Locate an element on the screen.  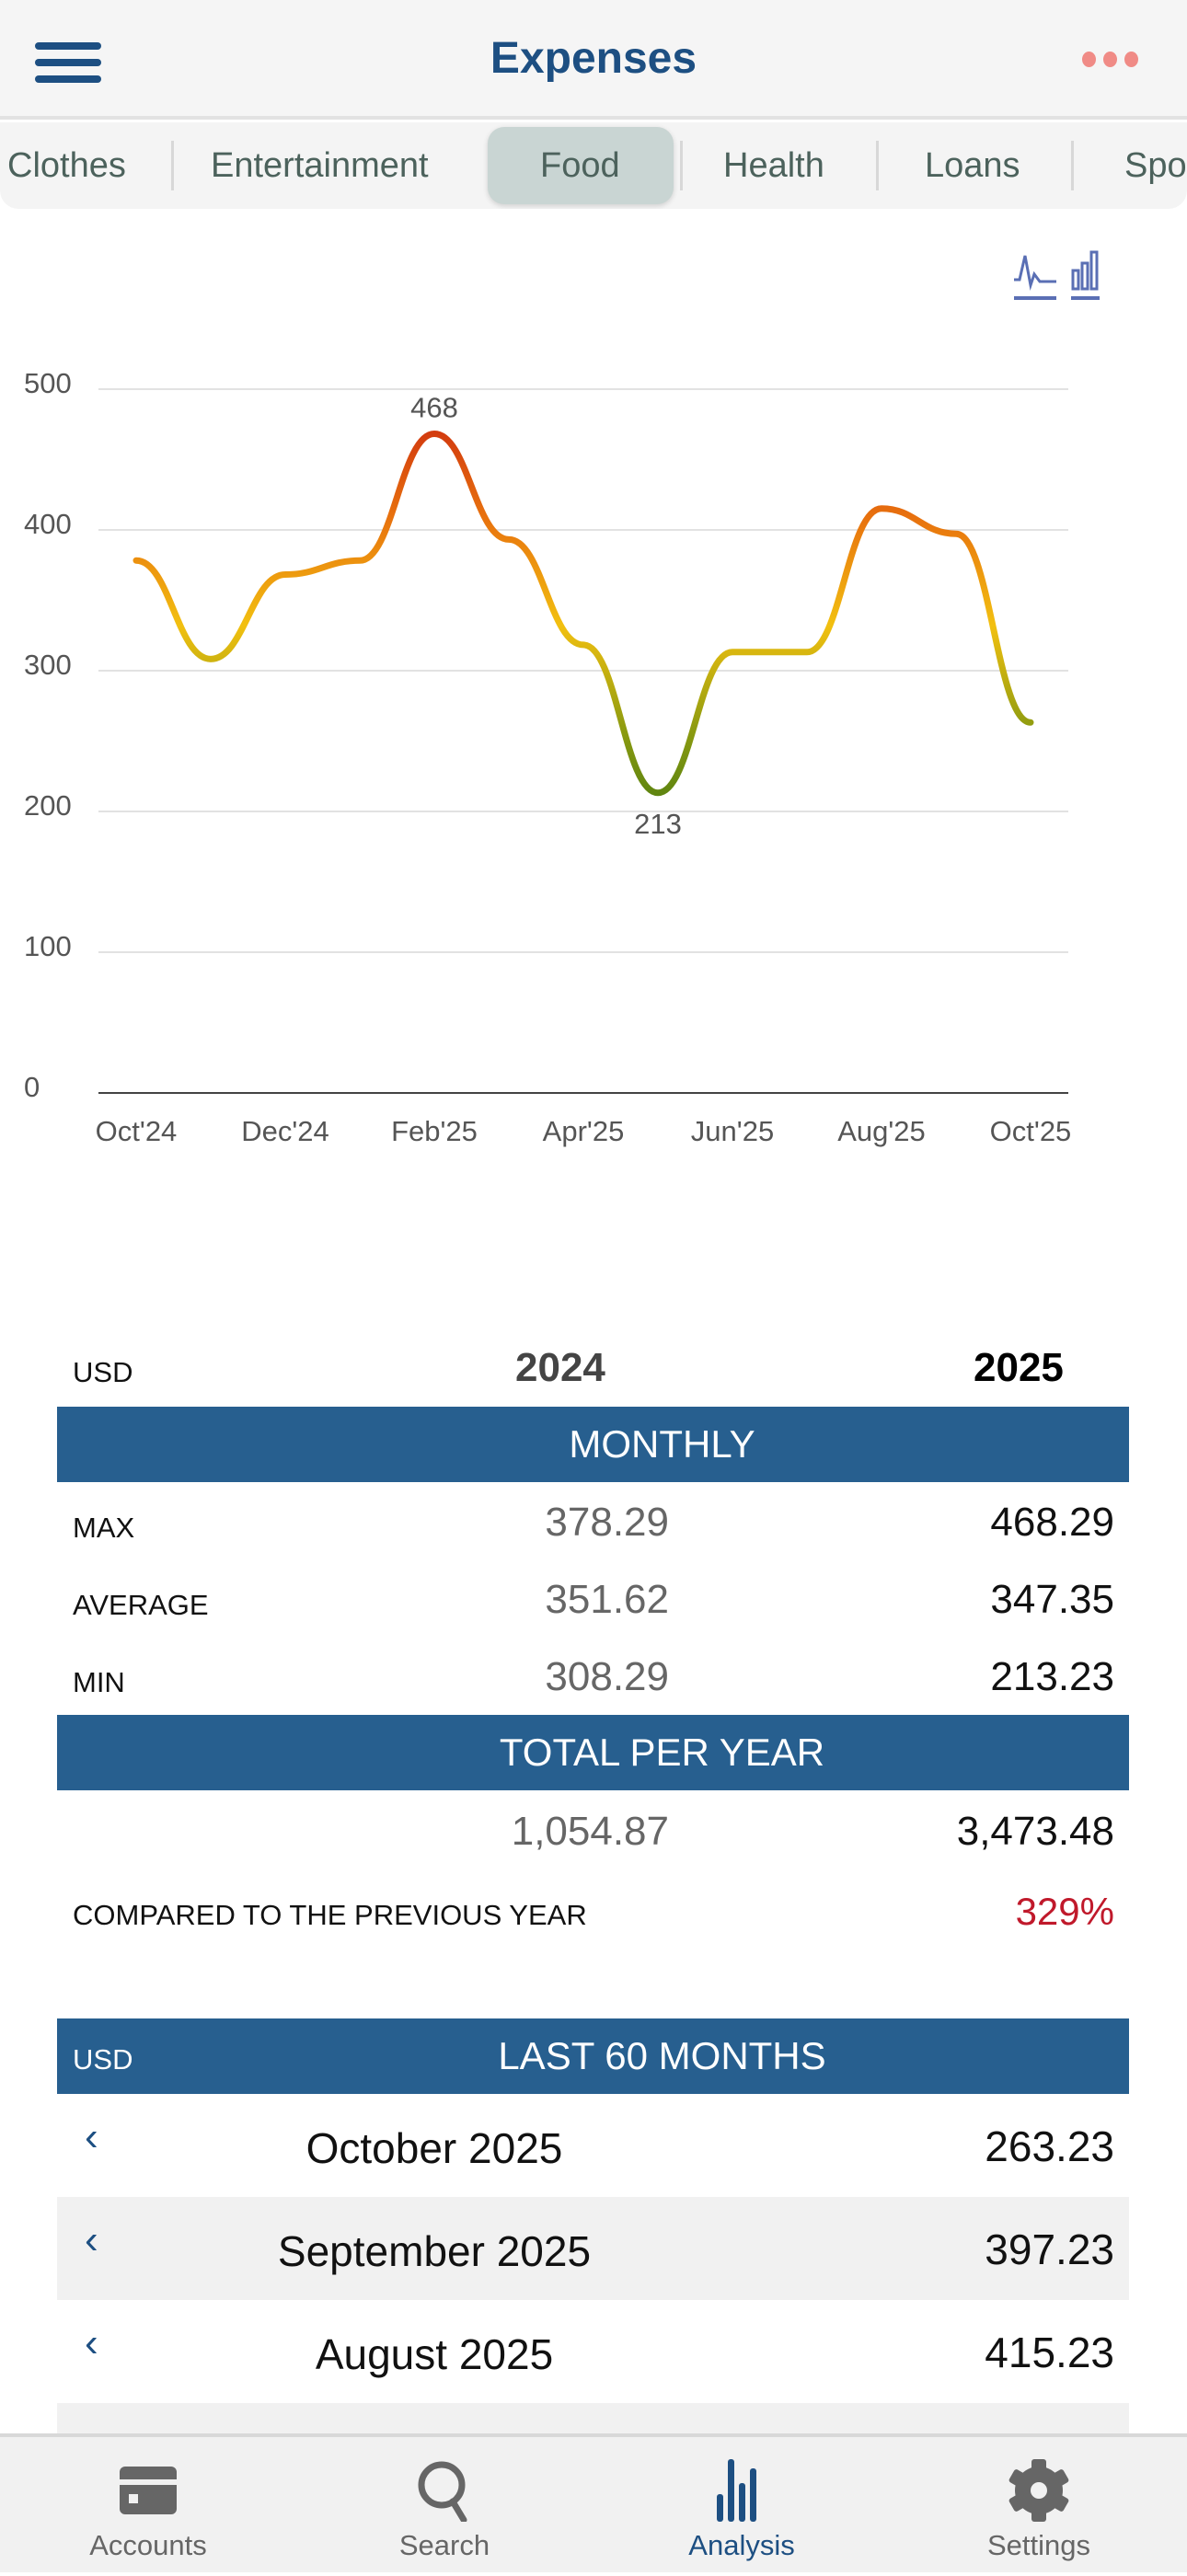
tab-analysis: Analysis is located at coordinates (742, 2506).